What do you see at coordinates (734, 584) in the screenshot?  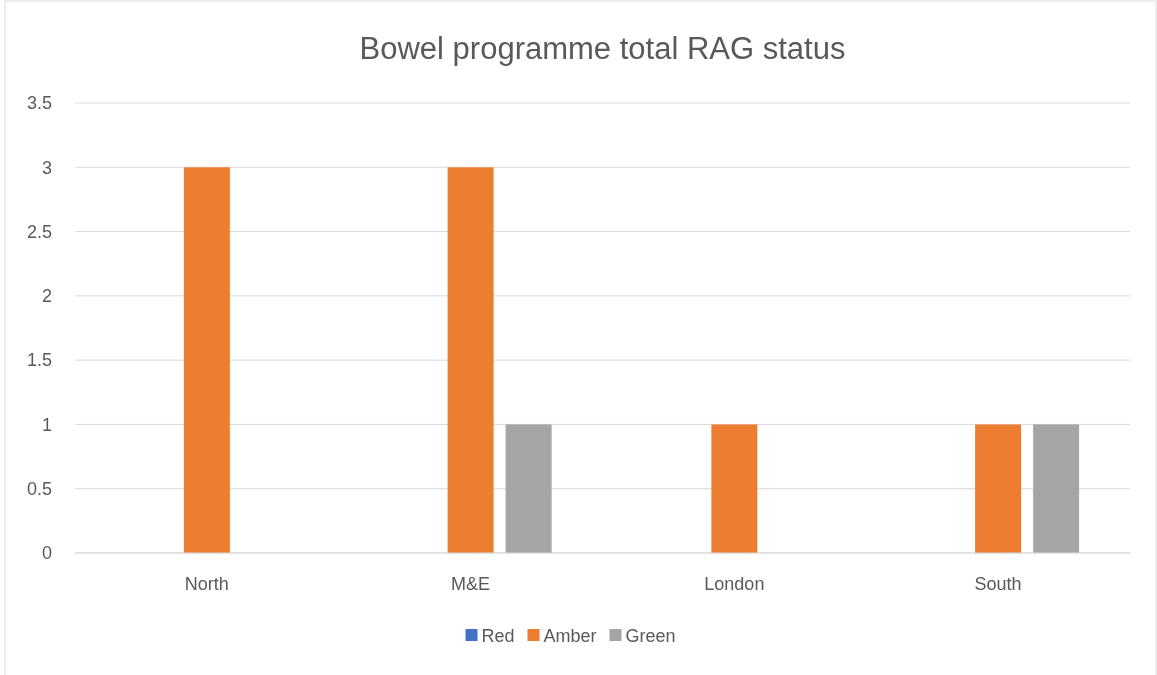 I see `x-tick-label: London` at bounding box center [734, 584].